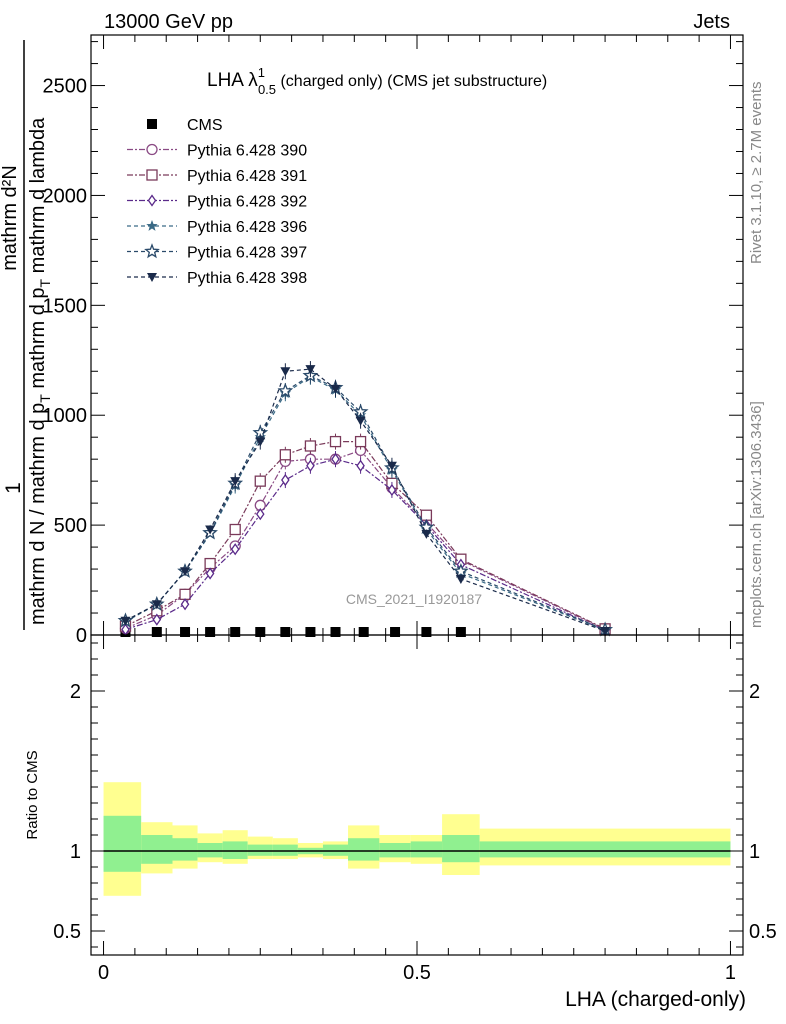 Image resolution: width=786 pixels, height=1024 pixels. Describe the element at coordinates (756, 173) in the screenshot. I see `rivet-label: Rivet 3.1.10, ≥ 2.7M events` at that location.